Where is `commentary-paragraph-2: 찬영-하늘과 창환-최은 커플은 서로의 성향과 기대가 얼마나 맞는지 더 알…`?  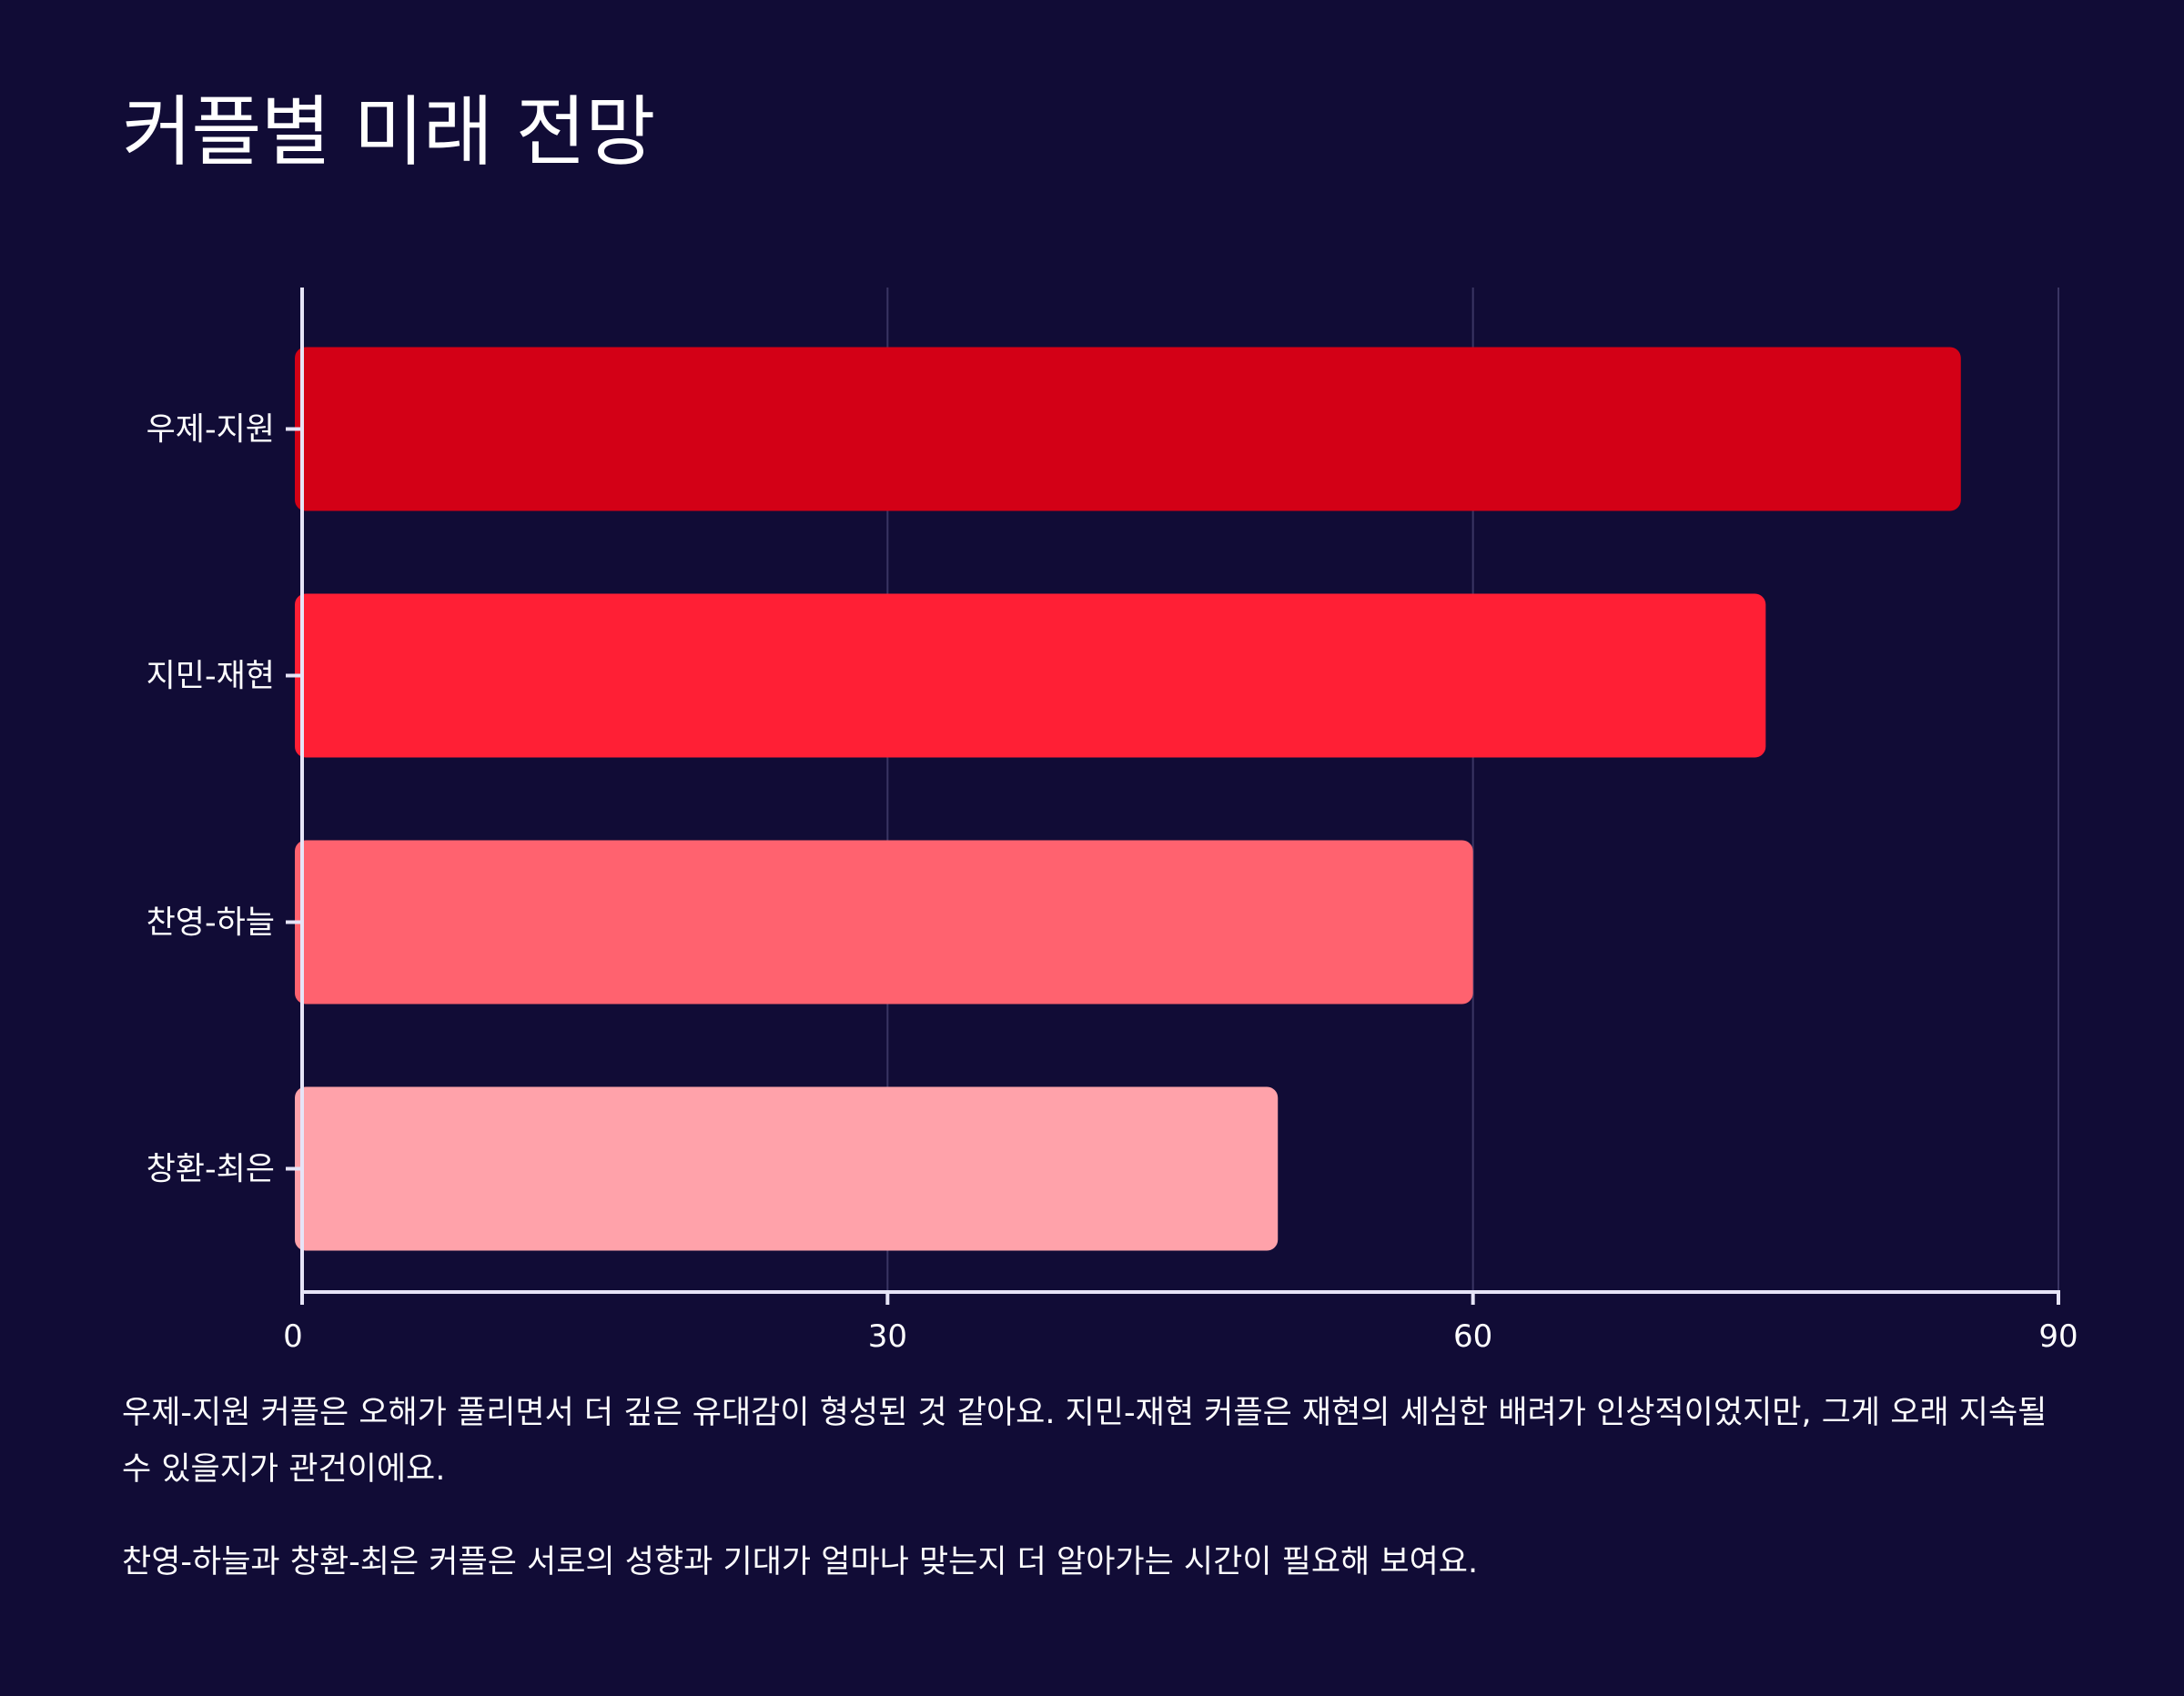
commentary-paragraph-2: 찬영-하늘과 창환-최은 커플은 서로의 성향과 기대가 얼마나 맞는지 더 알… is located at coordinates (800, 1562).